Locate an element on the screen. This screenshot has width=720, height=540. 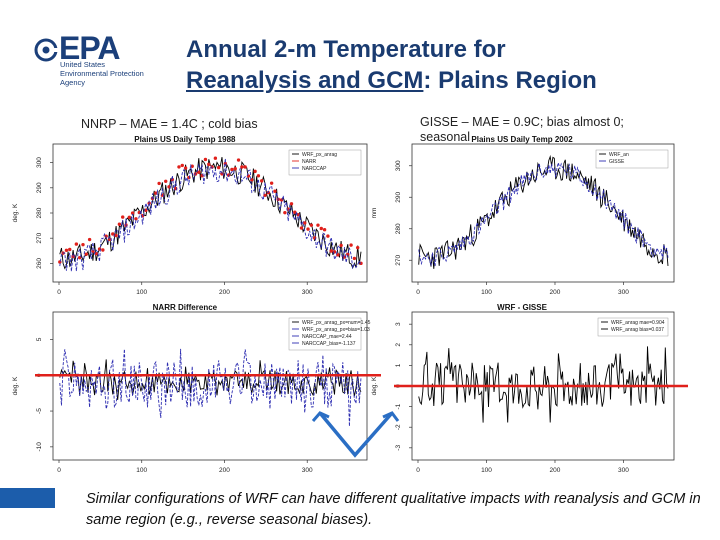
legend-label: WRF_an is located at coordinates (619, 155).